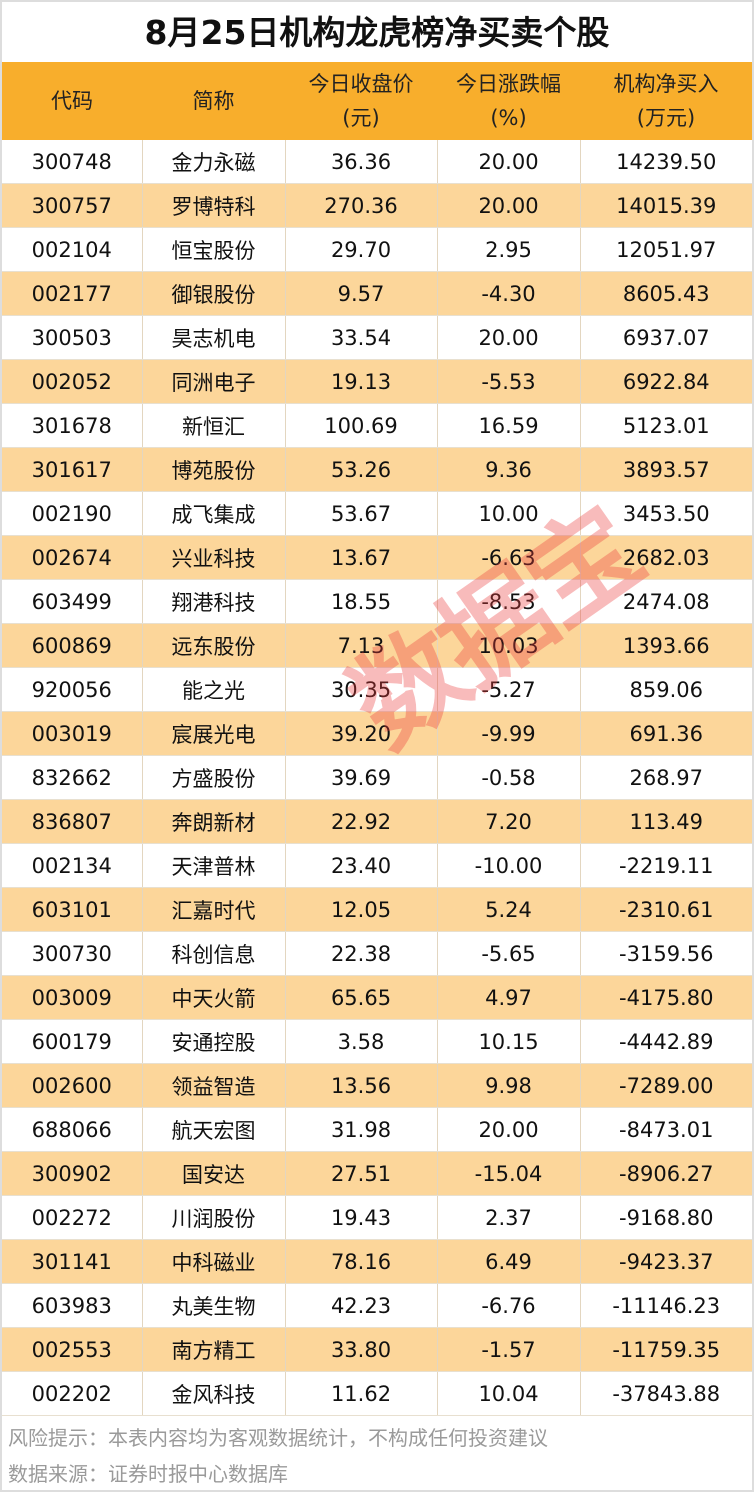 The image size is (754, 1492). Describe the element at coordinates (214, 733) in the screenshot. I see `cell-name: 宸展光电` at that location.